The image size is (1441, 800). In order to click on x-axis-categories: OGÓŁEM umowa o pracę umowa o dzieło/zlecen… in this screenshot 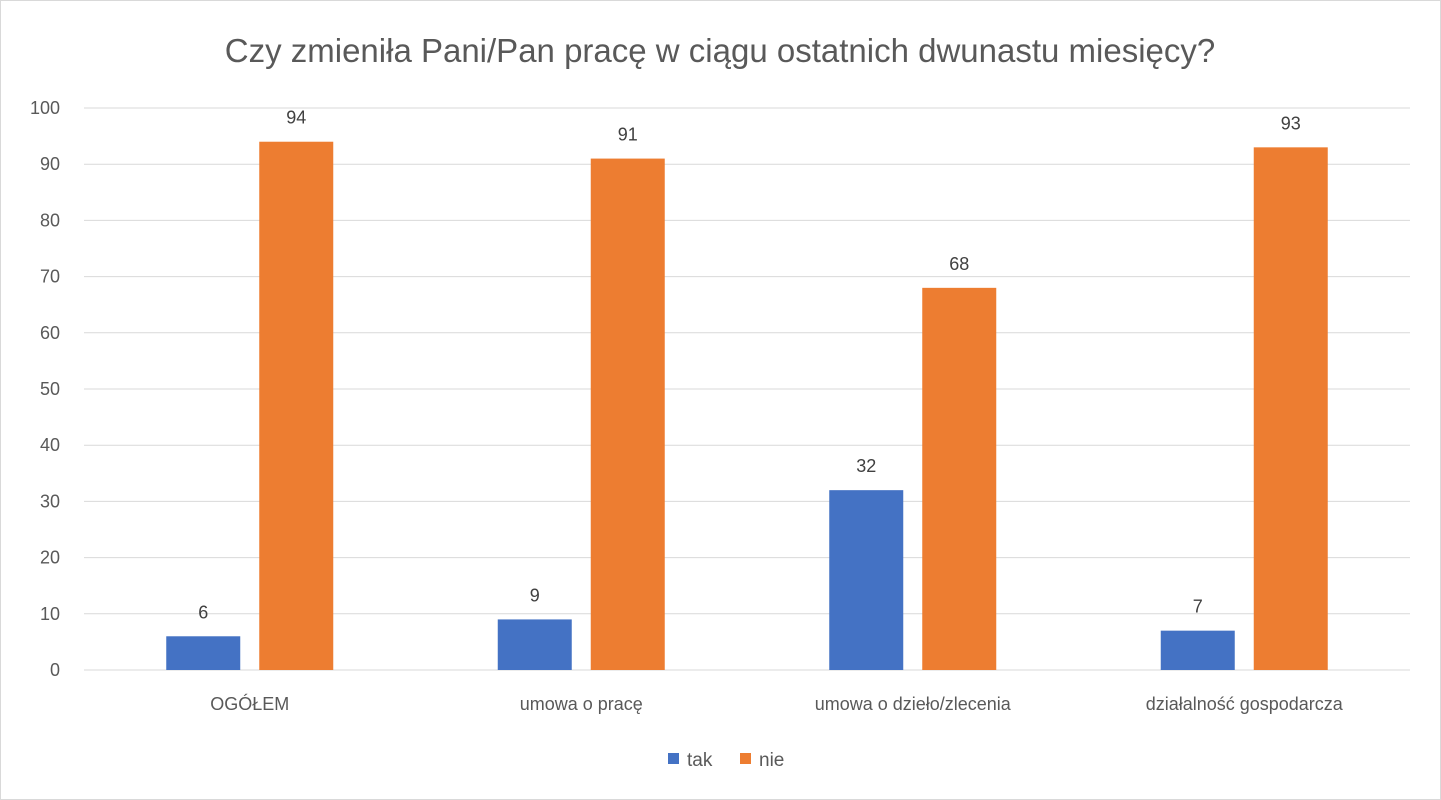, I will do `click(777, 703)`.